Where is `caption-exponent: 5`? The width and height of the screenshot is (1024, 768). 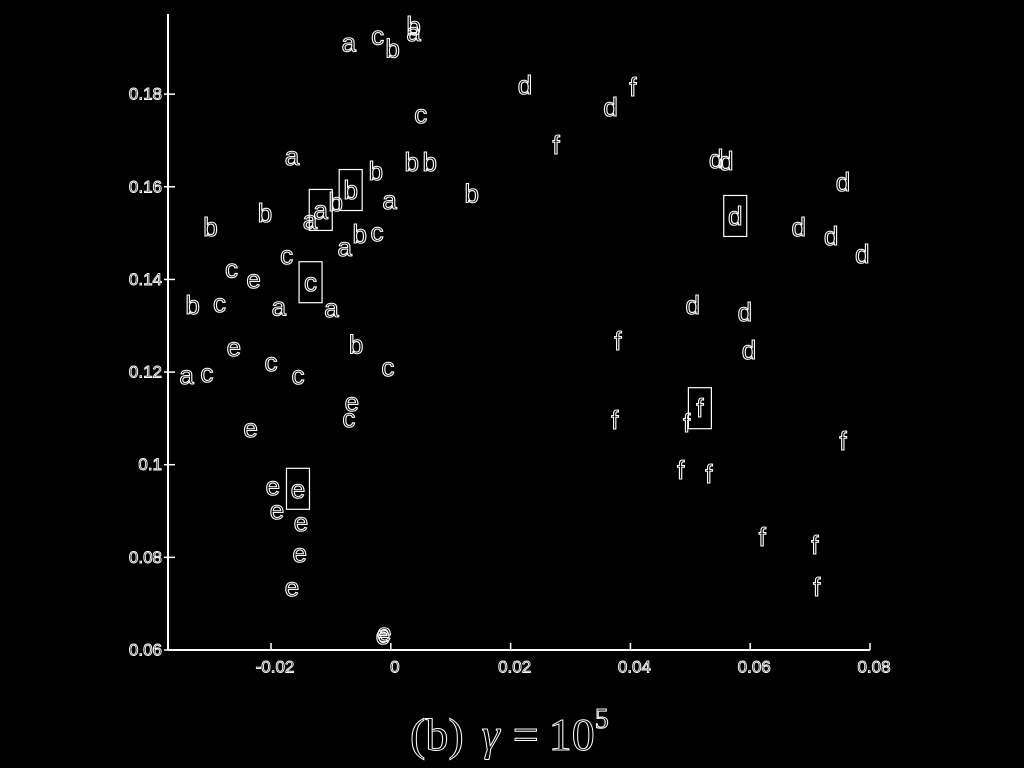
caption-exponent: 5 is located at coordinates (602, 719).